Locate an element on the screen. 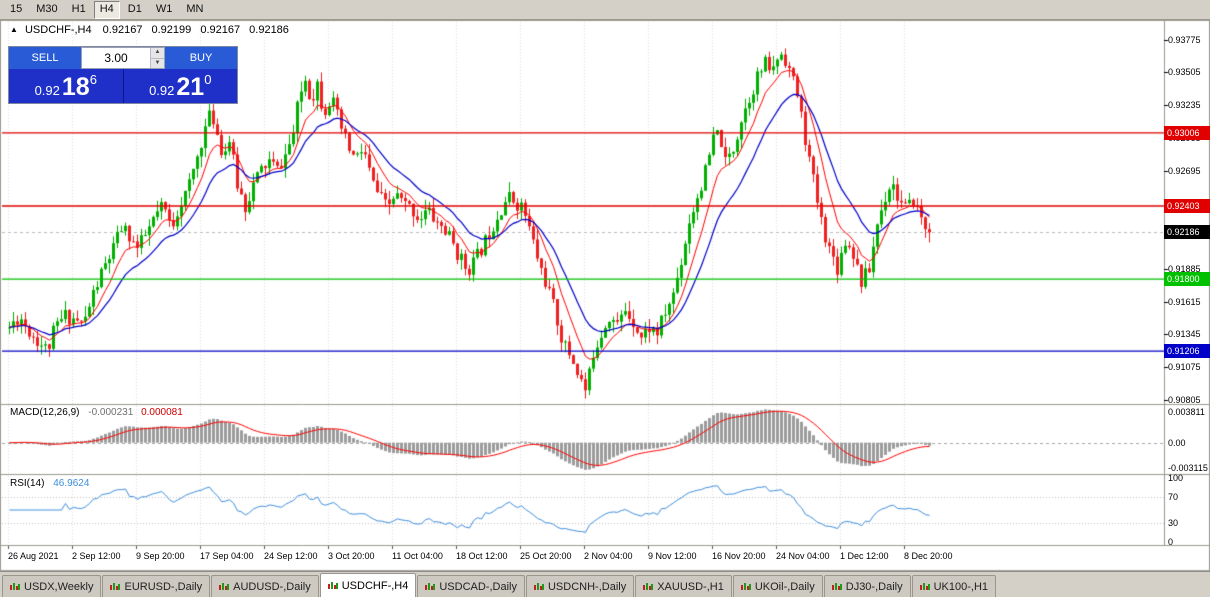  sell-price-display: 0.92 18 6 is located at coordinates (66, 86).